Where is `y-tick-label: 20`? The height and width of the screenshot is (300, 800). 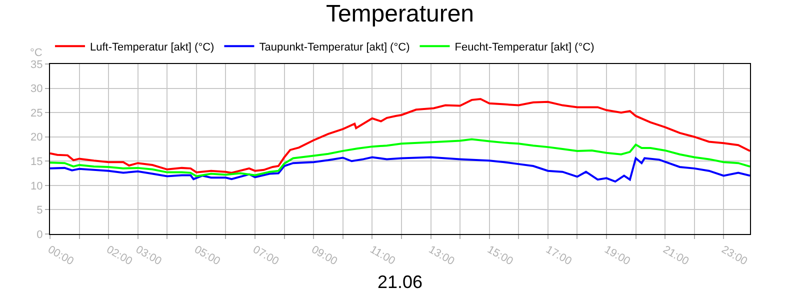 y-tick-label: 20 is located at coordinates (36, 138).